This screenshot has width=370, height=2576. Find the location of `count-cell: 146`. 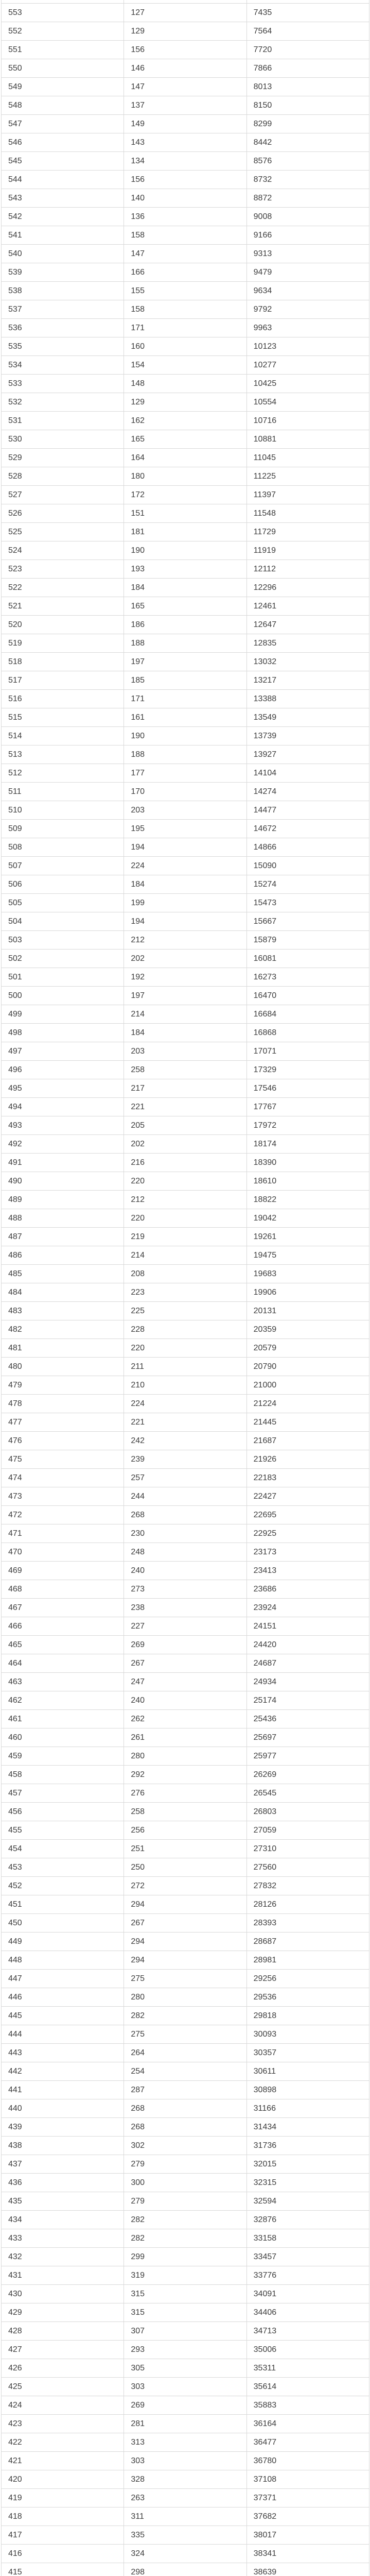

count-cell: 146 is located at coordinates (185, 68).